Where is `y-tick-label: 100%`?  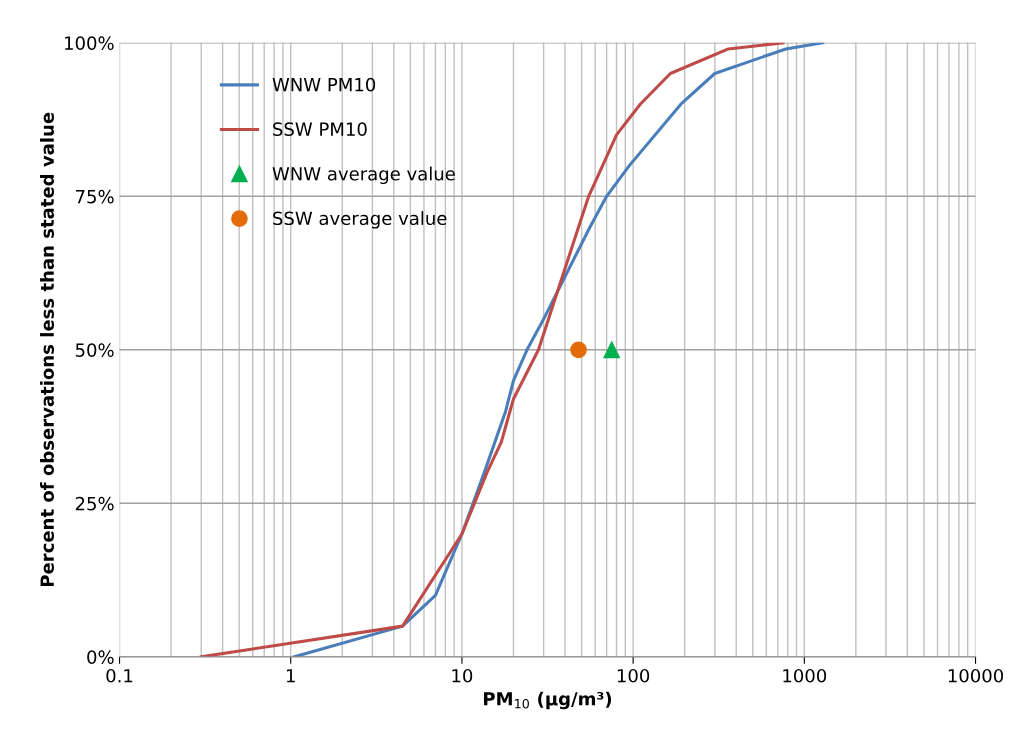 y-tick-label: 100% is located at coordinates (89, 43).